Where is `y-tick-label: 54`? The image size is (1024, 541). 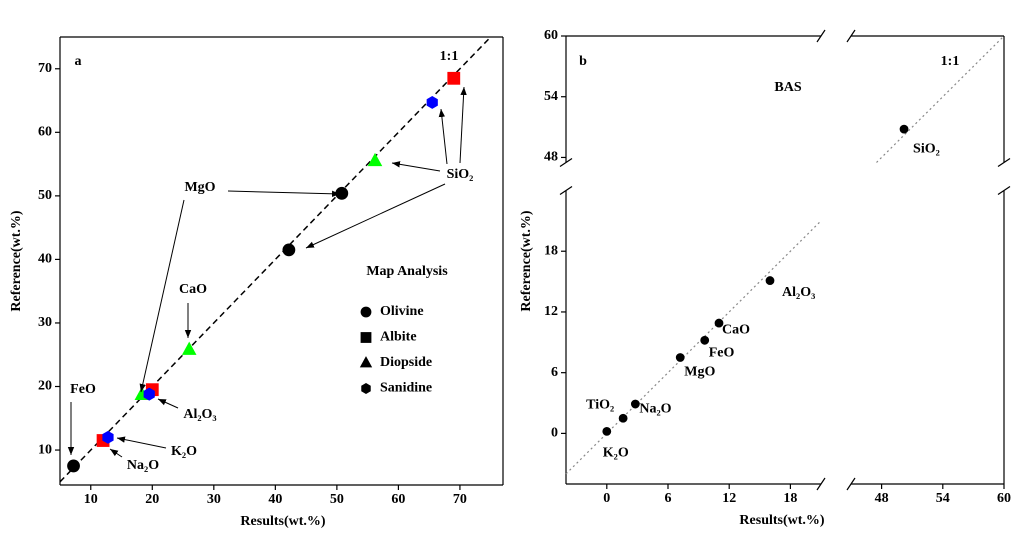
y-tick-label: 54 is located at coordinates (551, 96).